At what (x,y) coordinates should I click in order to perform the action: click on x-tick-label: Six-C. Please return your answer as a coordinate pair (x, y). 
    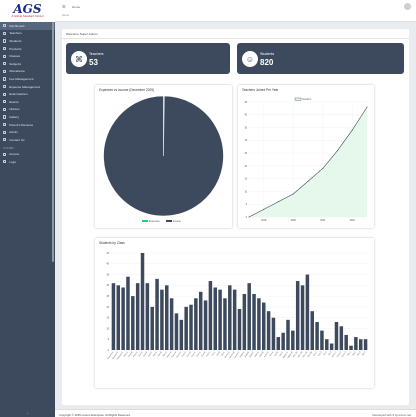
    Looking at the image, I should click on (223, 354).